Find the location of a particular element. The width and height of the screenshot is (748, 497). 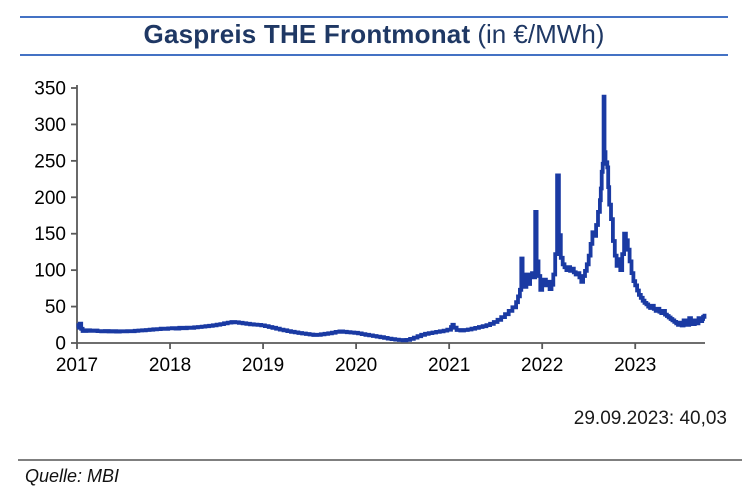

chart-title-unit: (in €/MWh) is located at coordinates (541, 34).